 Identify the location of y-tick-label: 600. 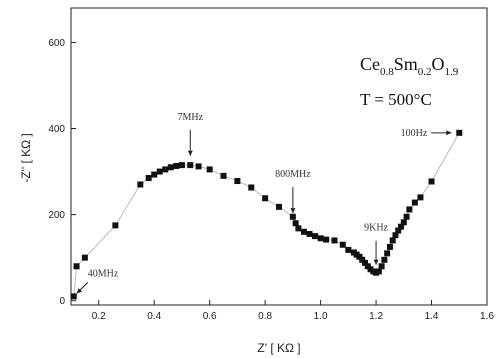
(56, 43).